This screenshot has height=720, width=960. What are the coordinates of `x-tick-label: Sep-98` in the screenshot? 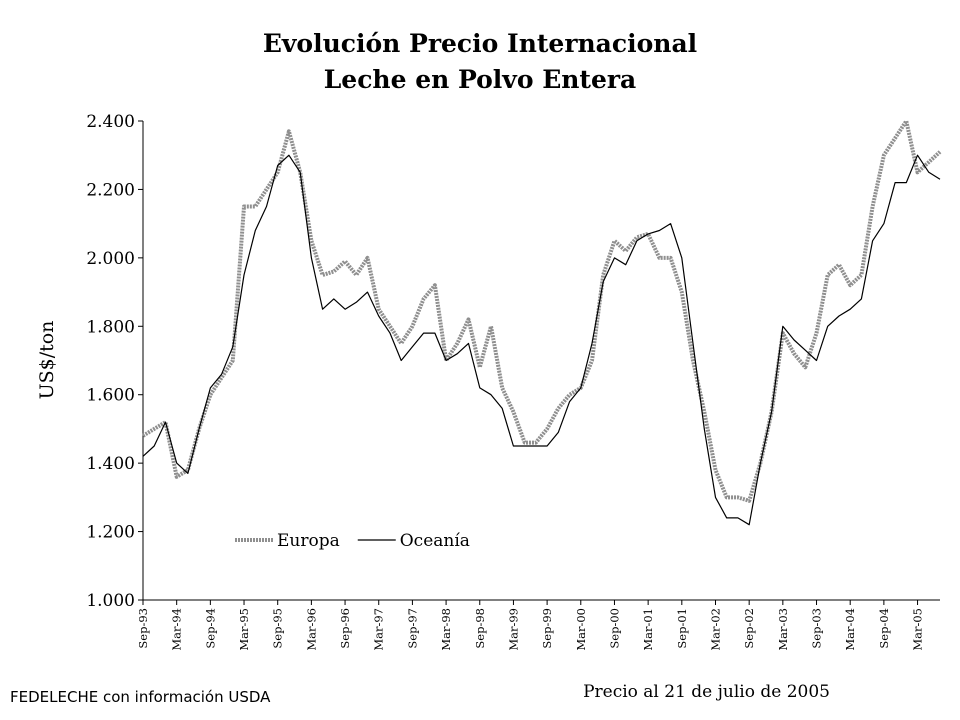 It's located at (480, 628).